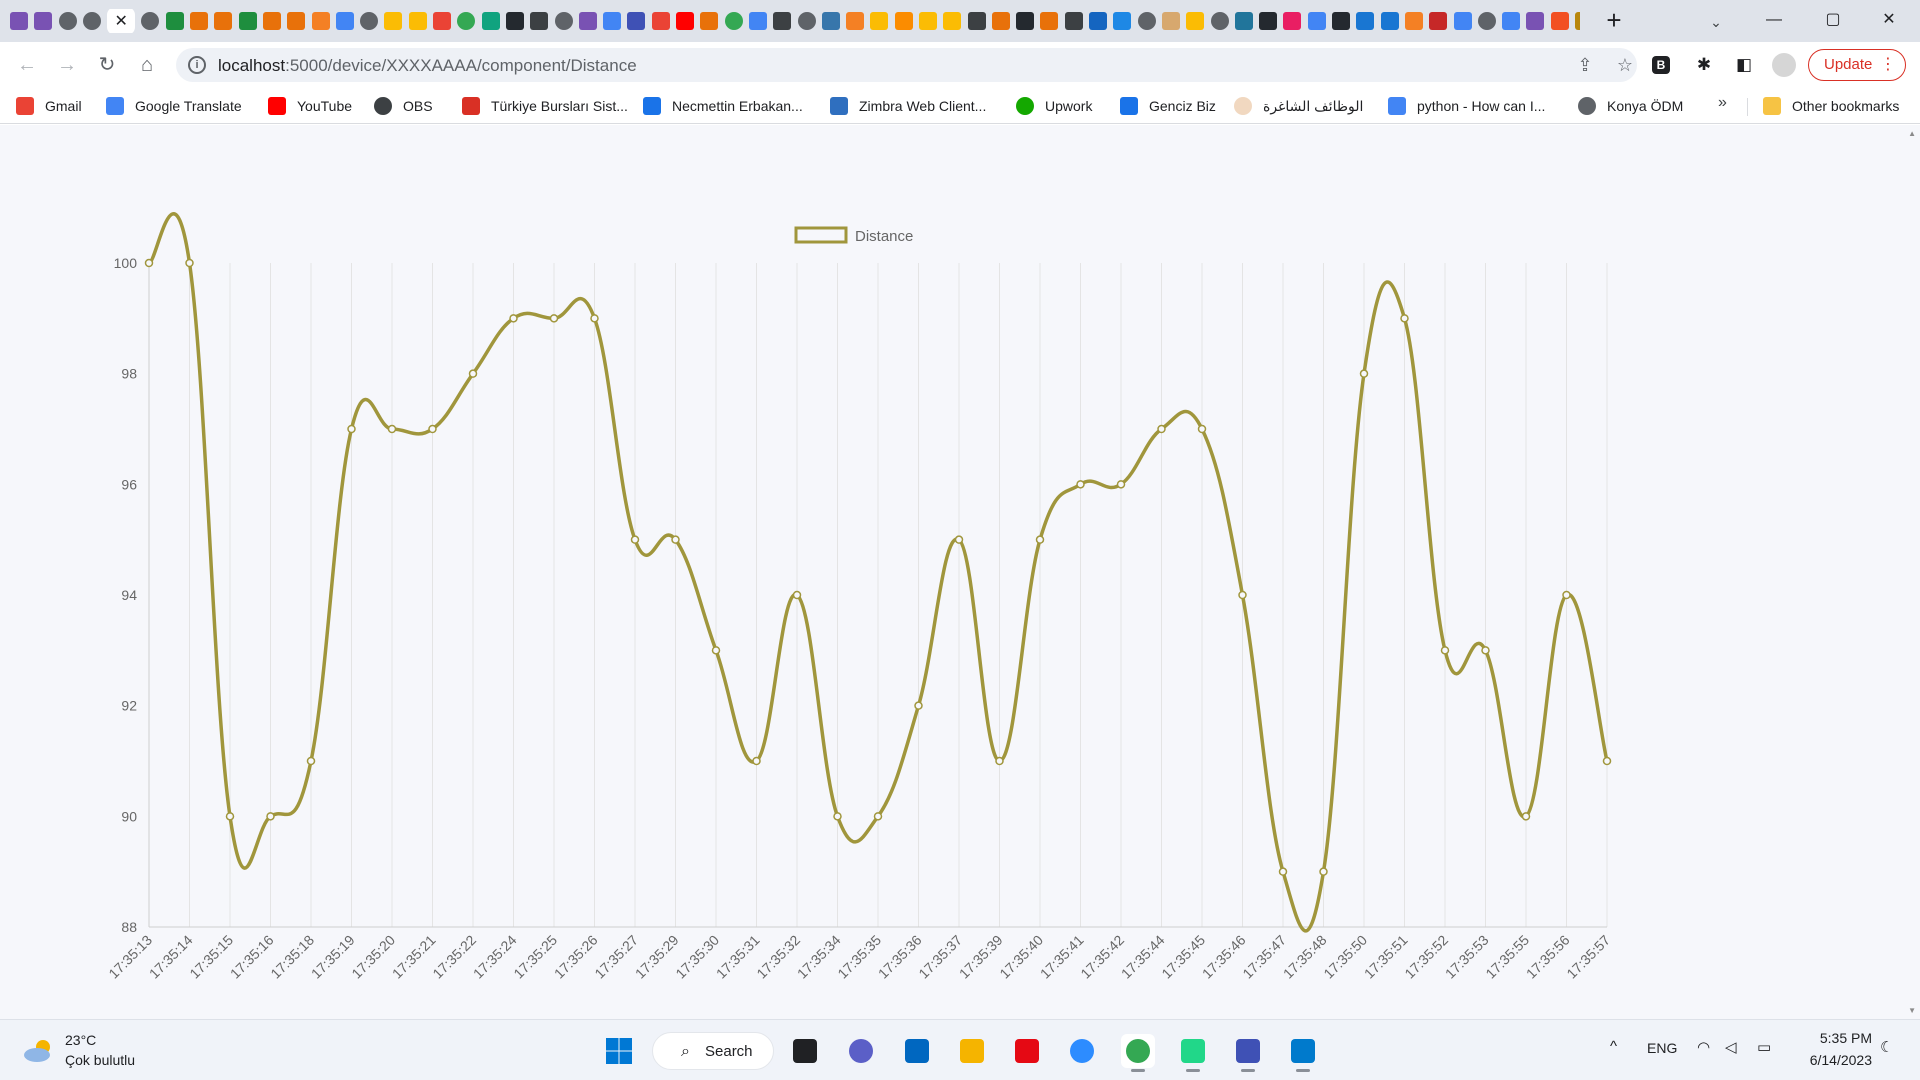  What do you see at coordinates (1122, 21) in the screenshot?
I see `p-icon` at bounding box center [1122, 21].